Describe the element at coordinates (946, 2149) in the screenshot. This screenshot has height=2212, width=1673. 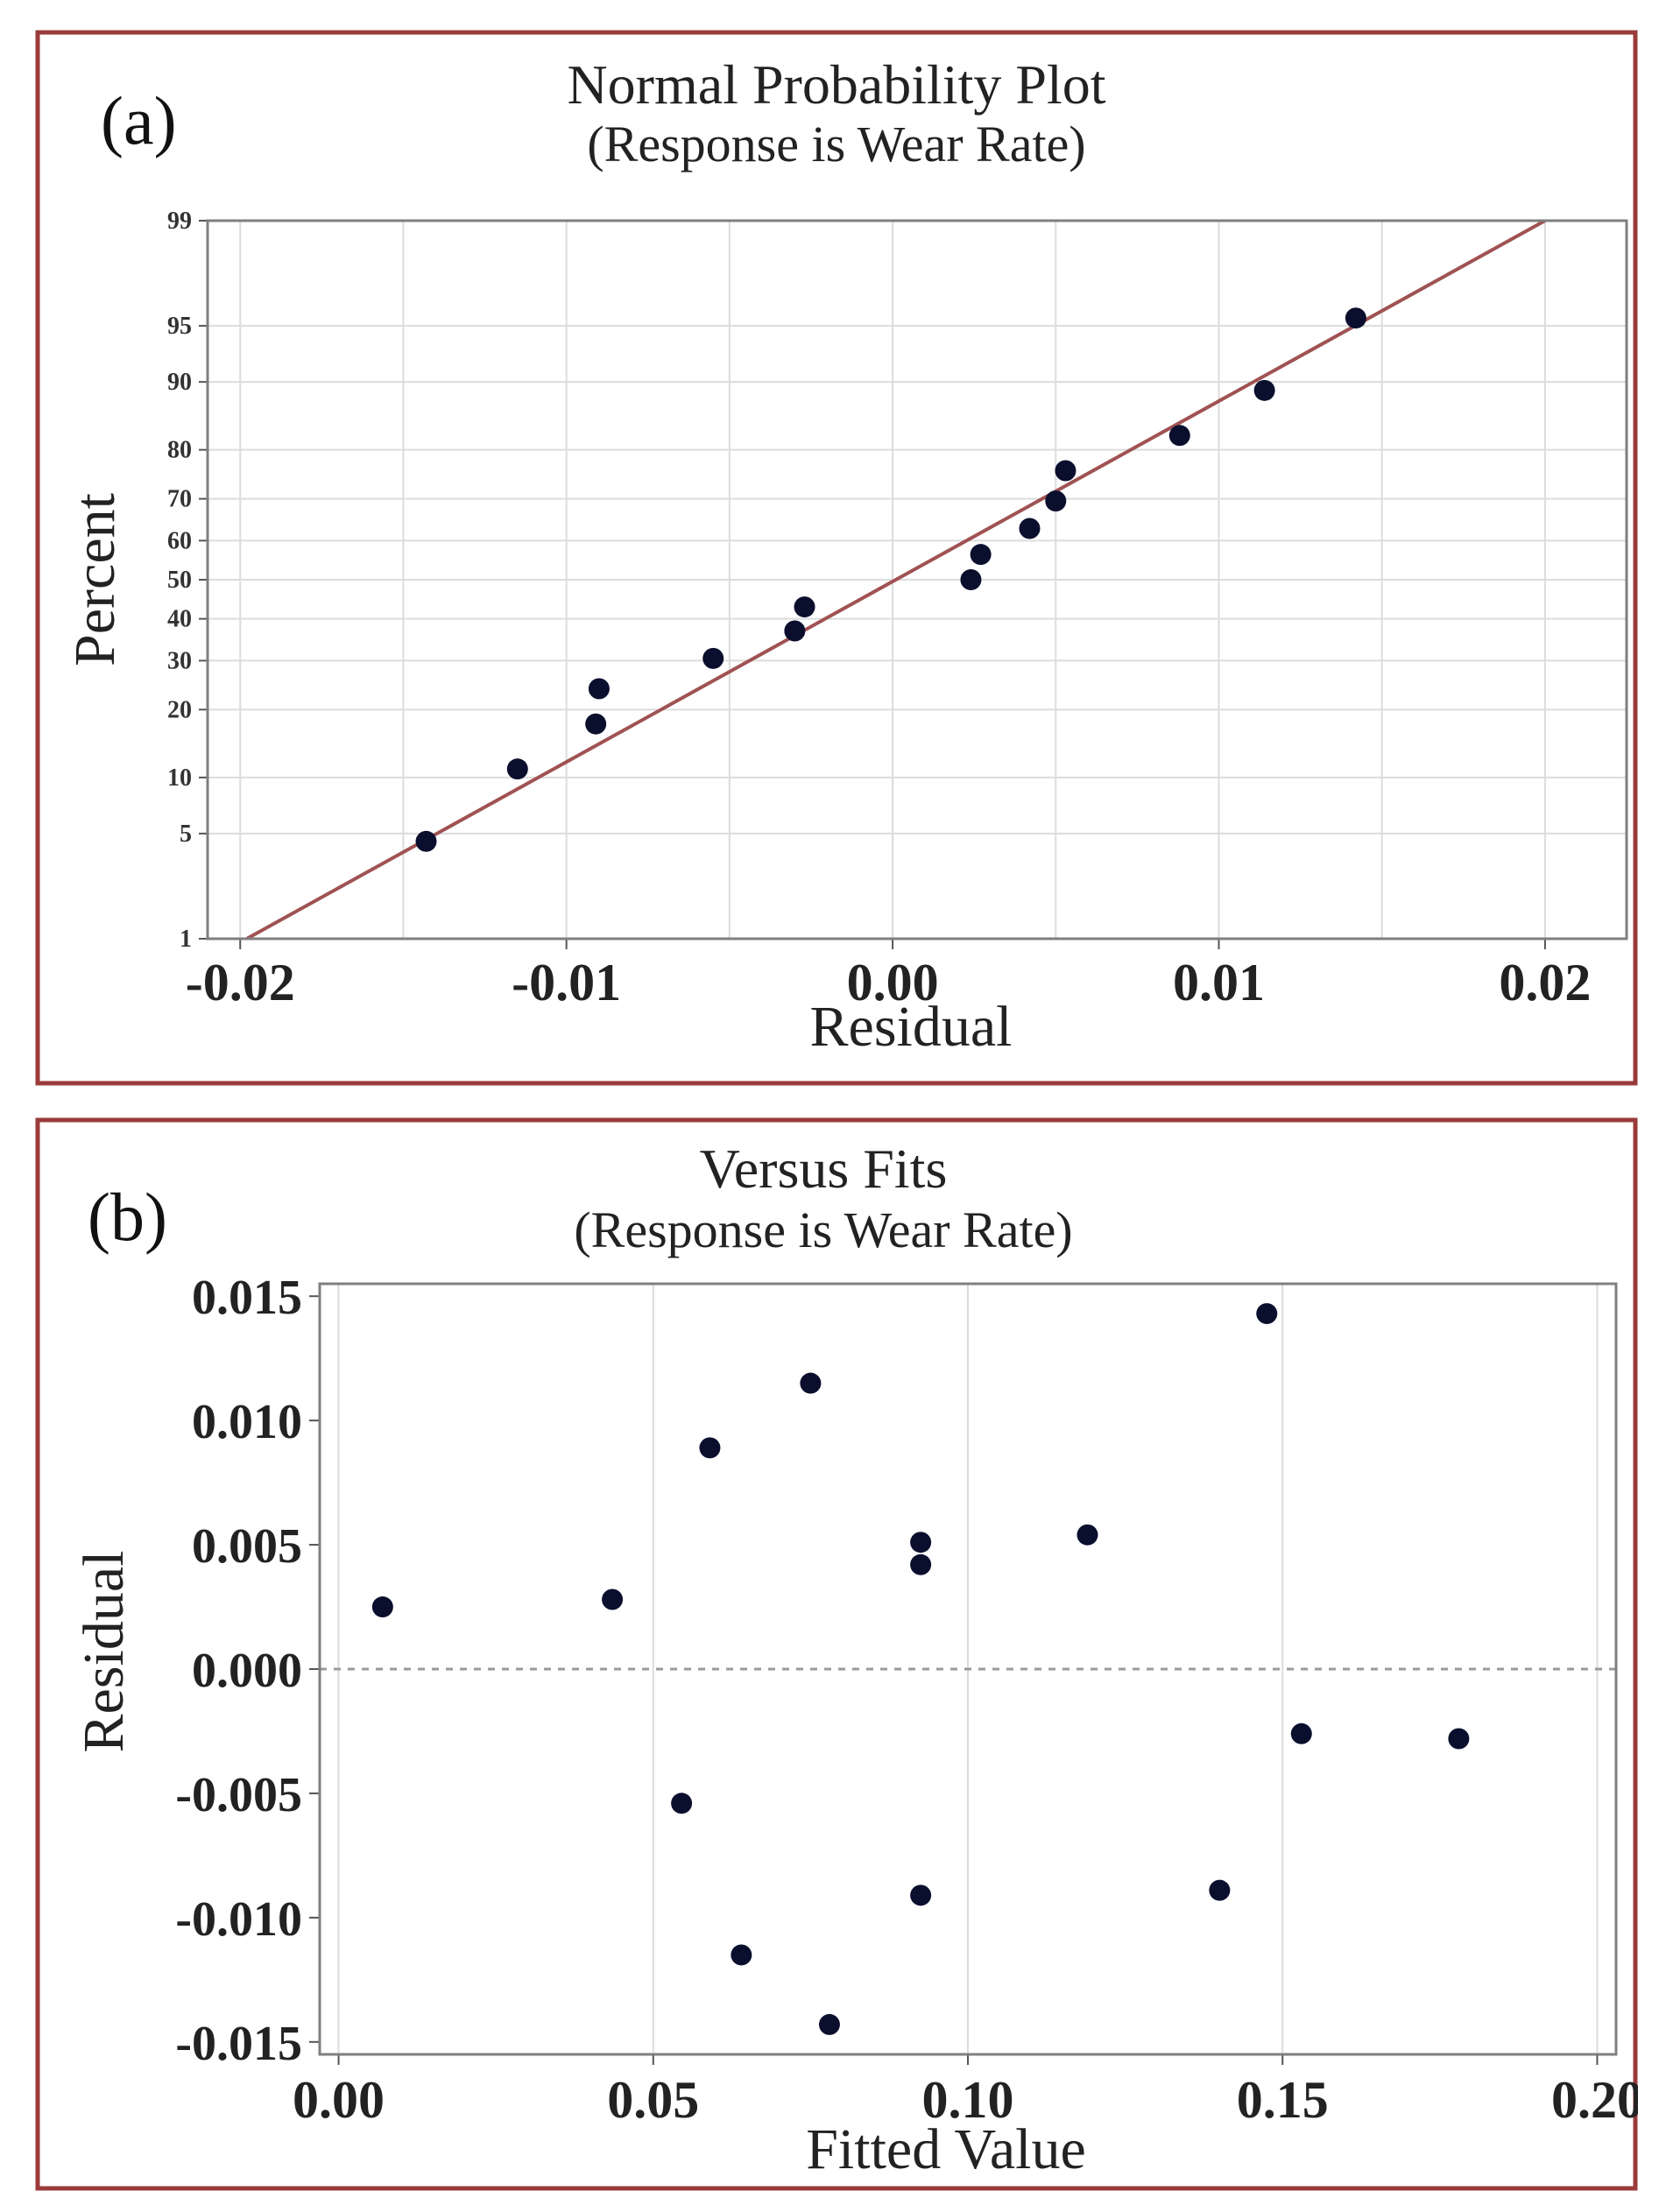
I see `x-axis-label: Fitted Value` at that location.